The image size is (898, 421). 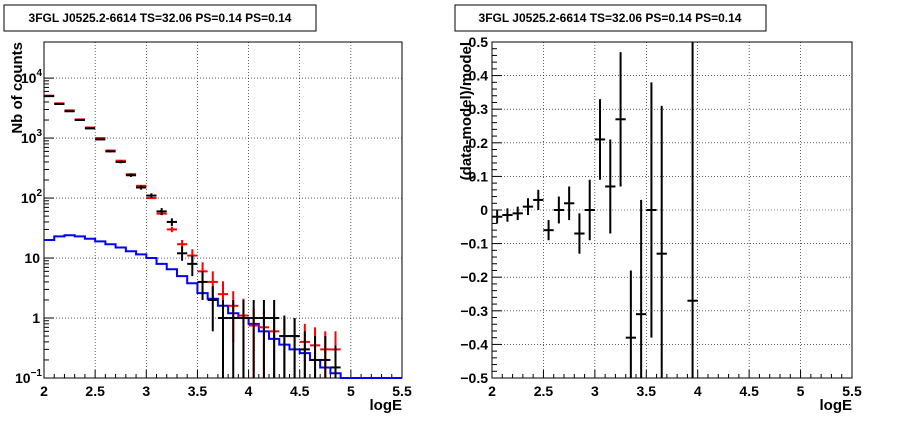 I want to click on right-x-tick-label: 2.5, so click(x=544, y=391).